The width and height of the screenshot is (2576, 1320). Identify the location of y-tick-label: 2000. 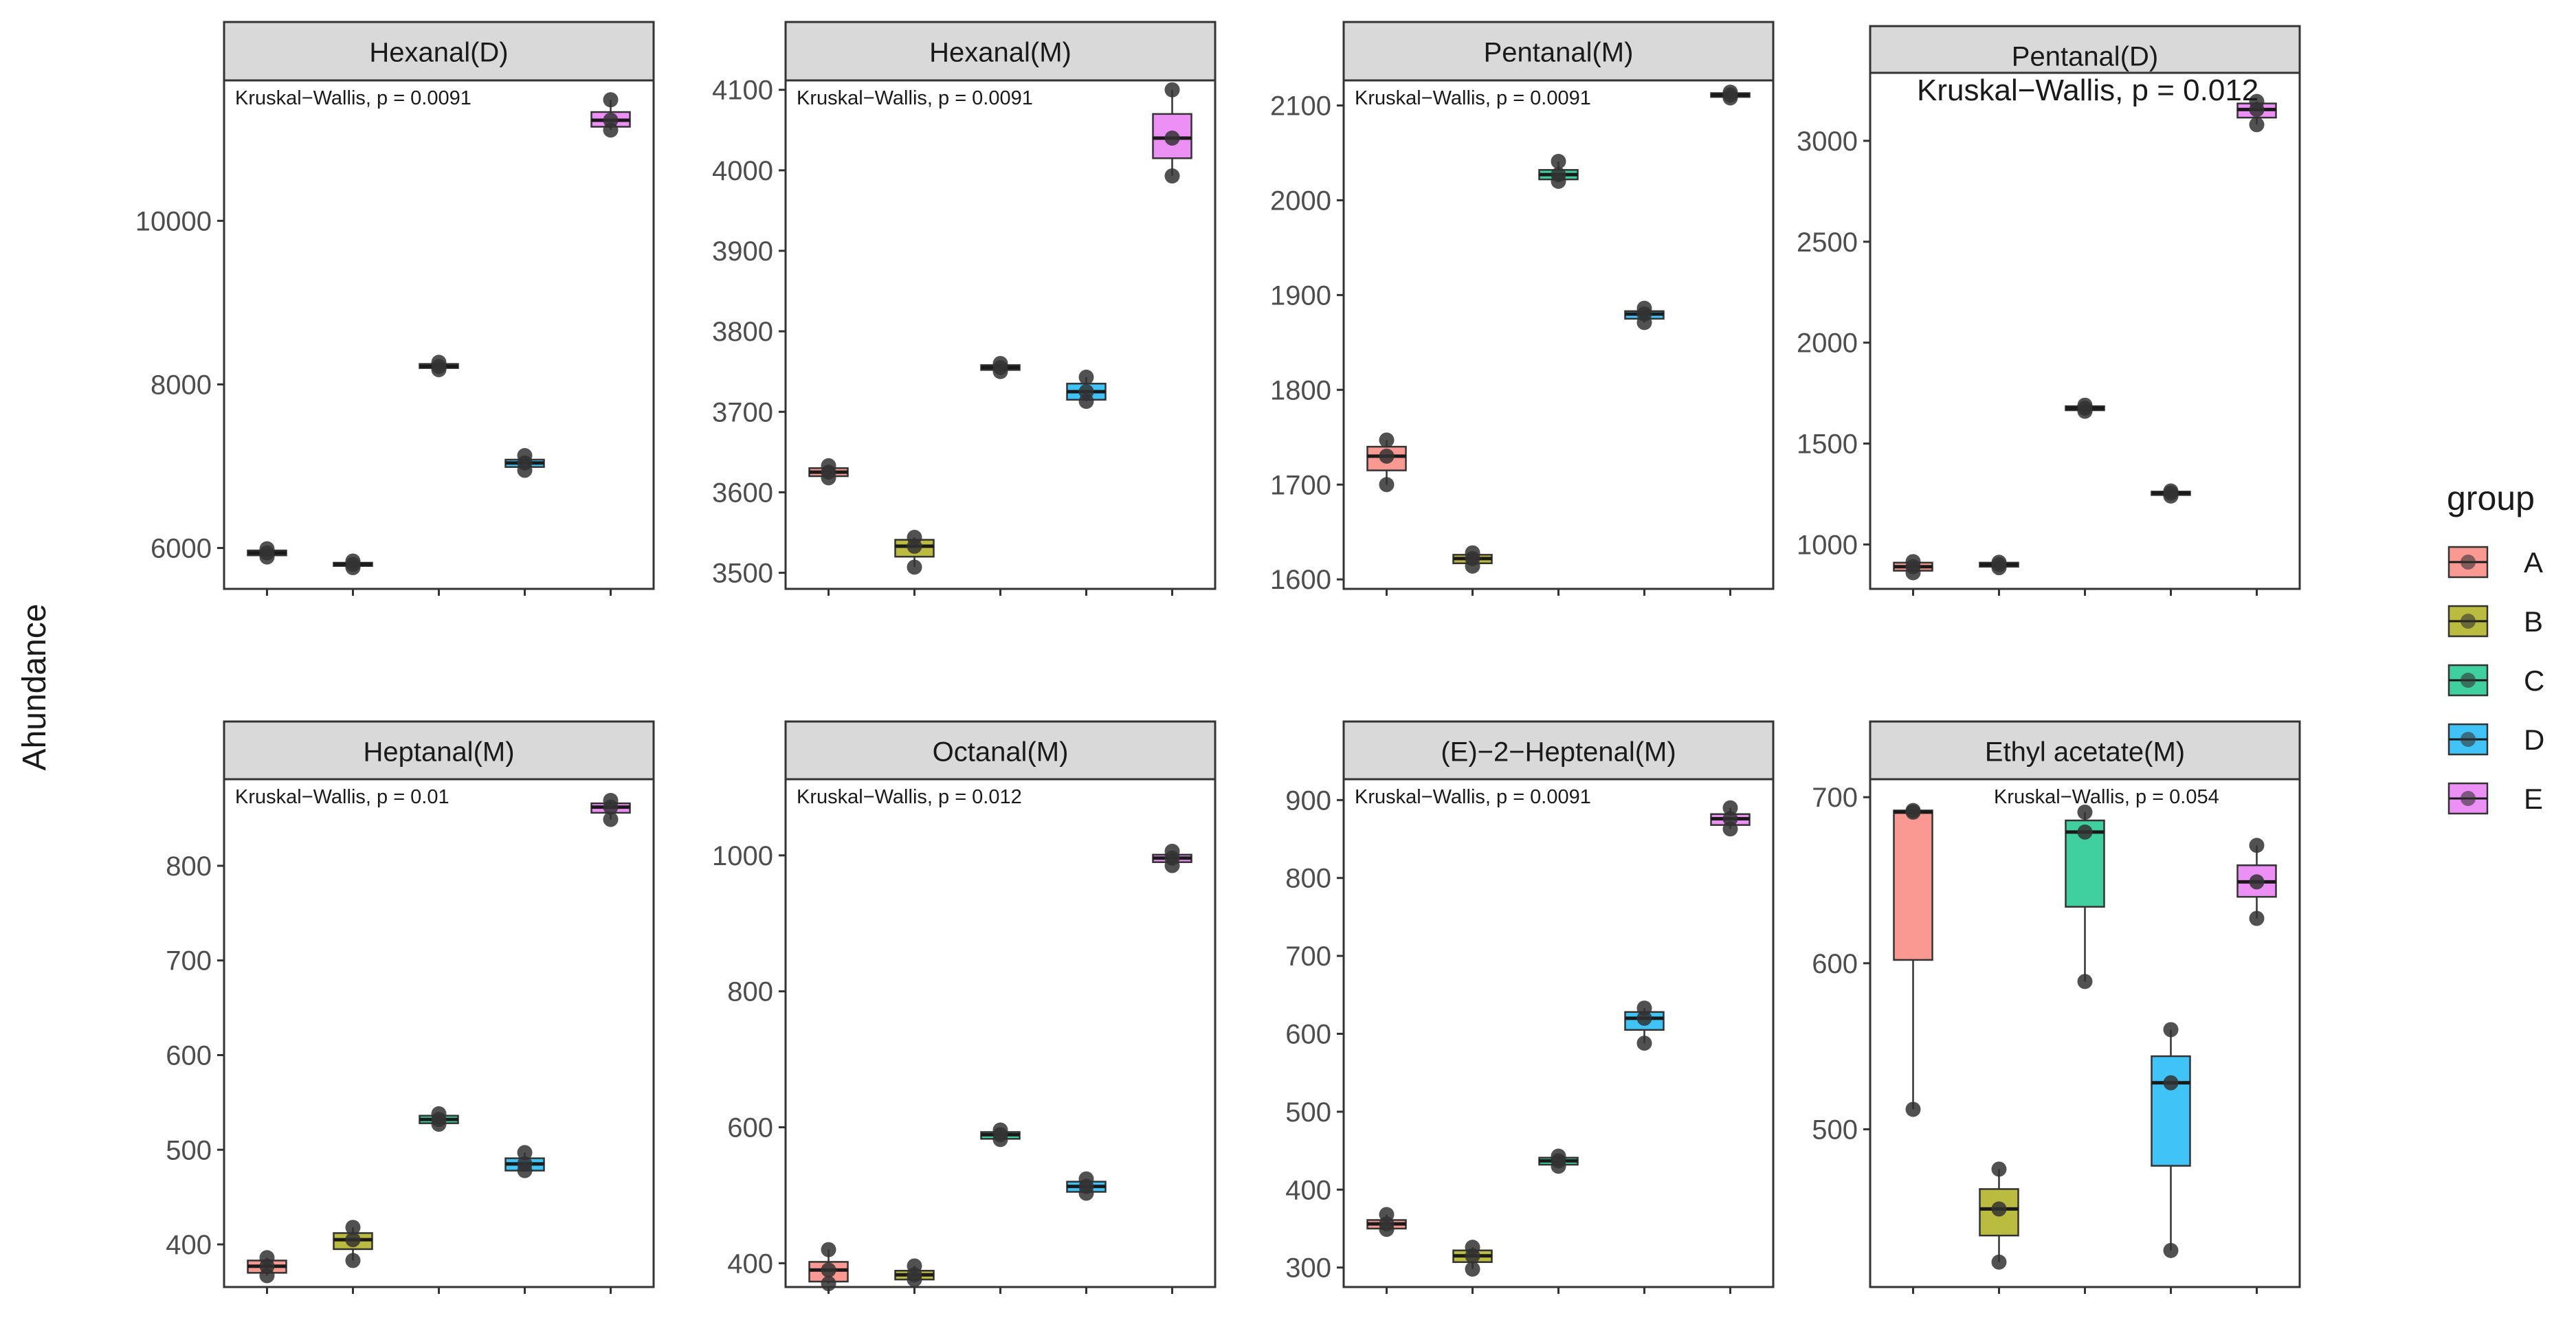
(1827, 343).